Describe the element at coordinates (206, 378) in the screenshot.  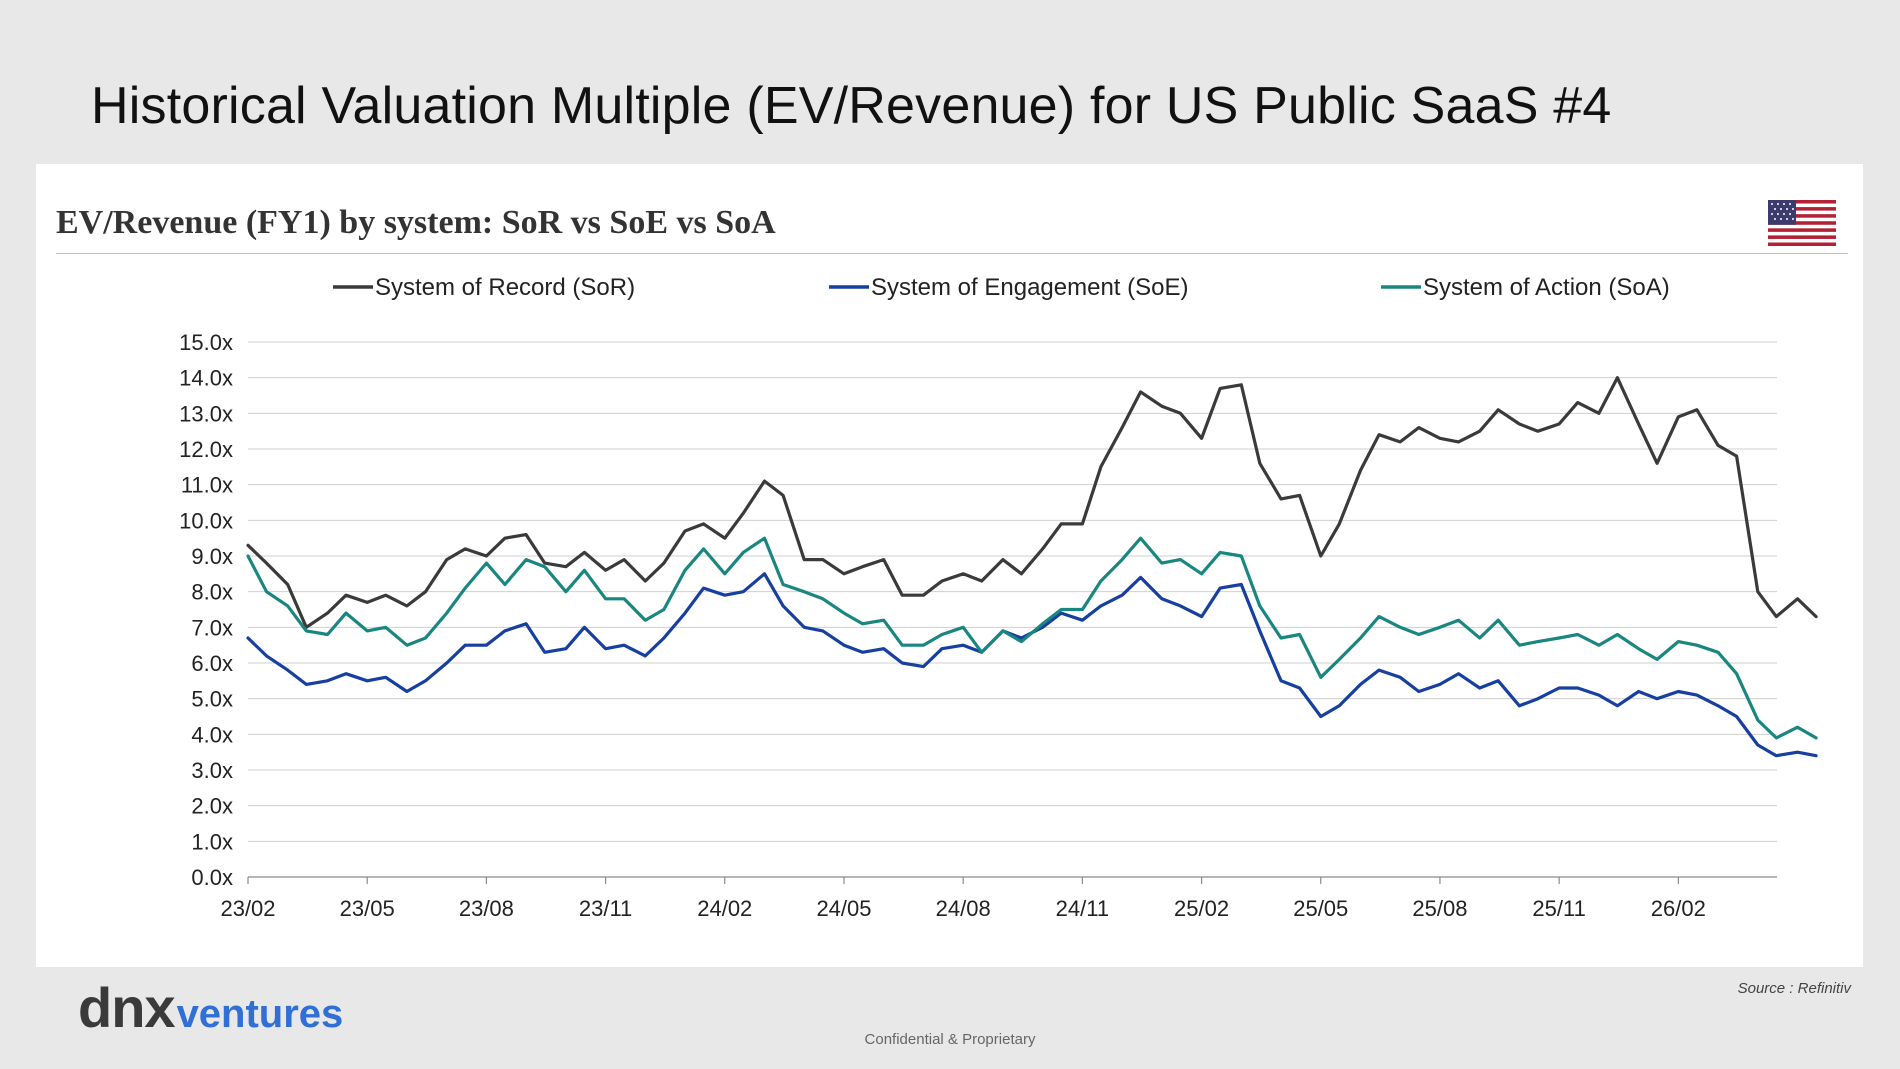
I see `y-tick-label: 14.0x` at that location.